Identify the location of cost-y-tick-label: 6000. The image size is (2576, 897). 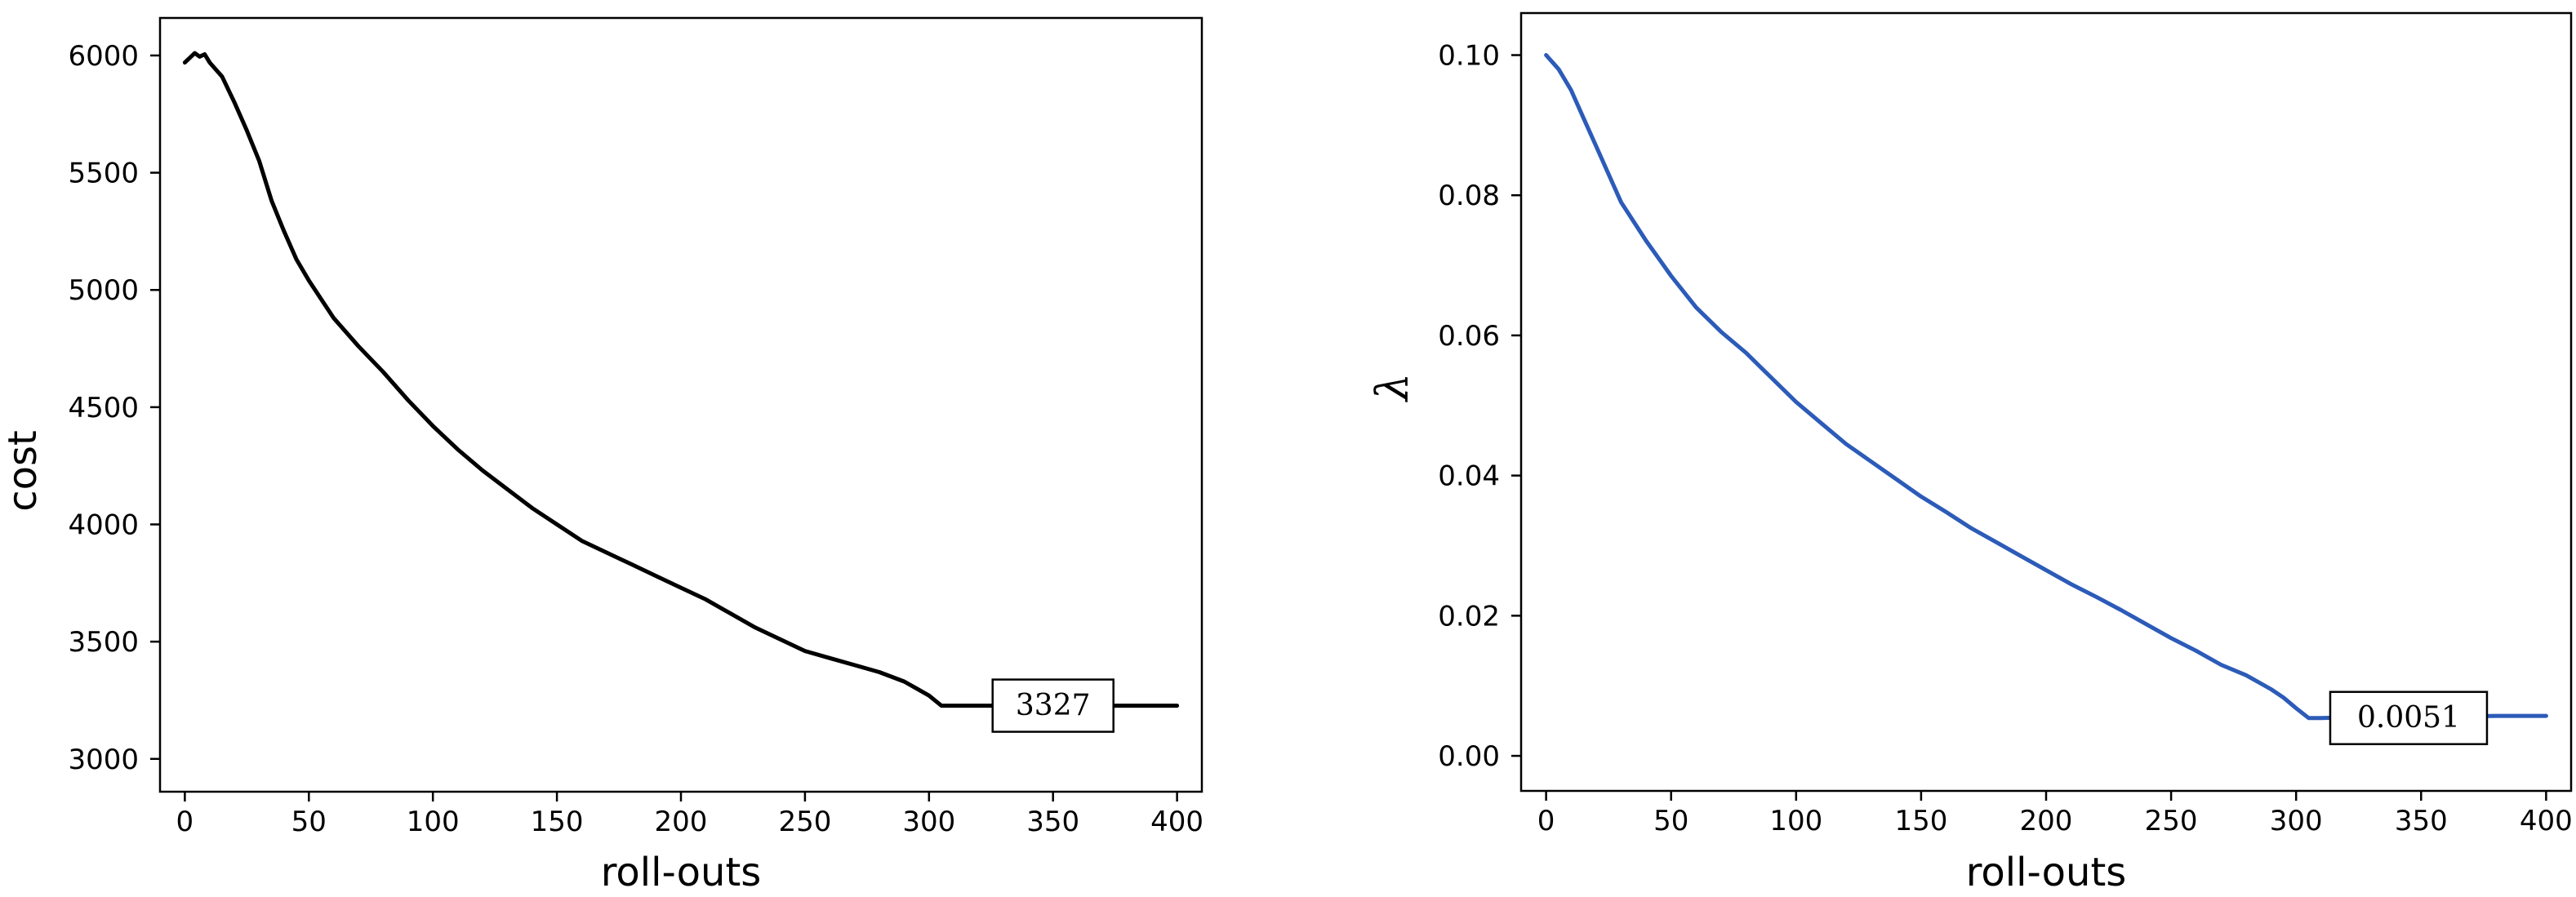
(103, 56).